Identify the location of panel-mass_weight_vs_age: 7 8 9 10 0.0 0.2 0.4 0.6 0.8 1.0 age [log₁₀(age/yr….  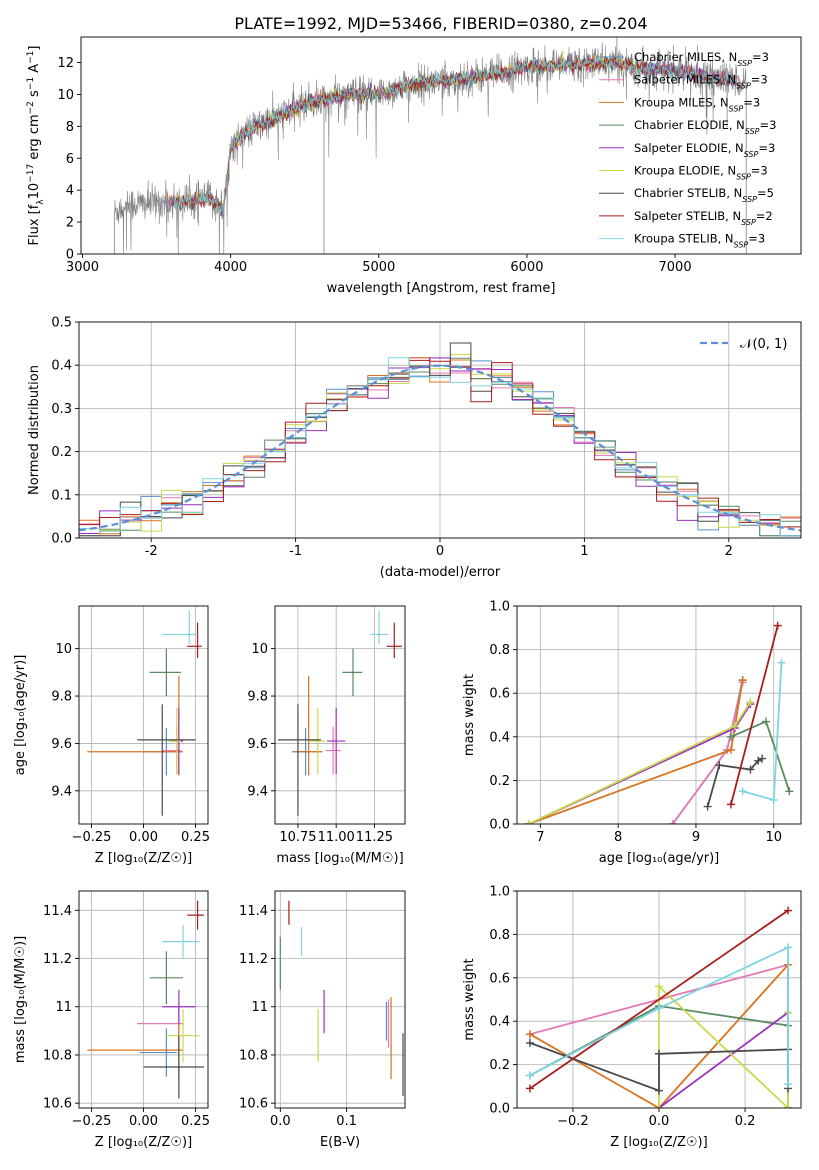
(632, 733).